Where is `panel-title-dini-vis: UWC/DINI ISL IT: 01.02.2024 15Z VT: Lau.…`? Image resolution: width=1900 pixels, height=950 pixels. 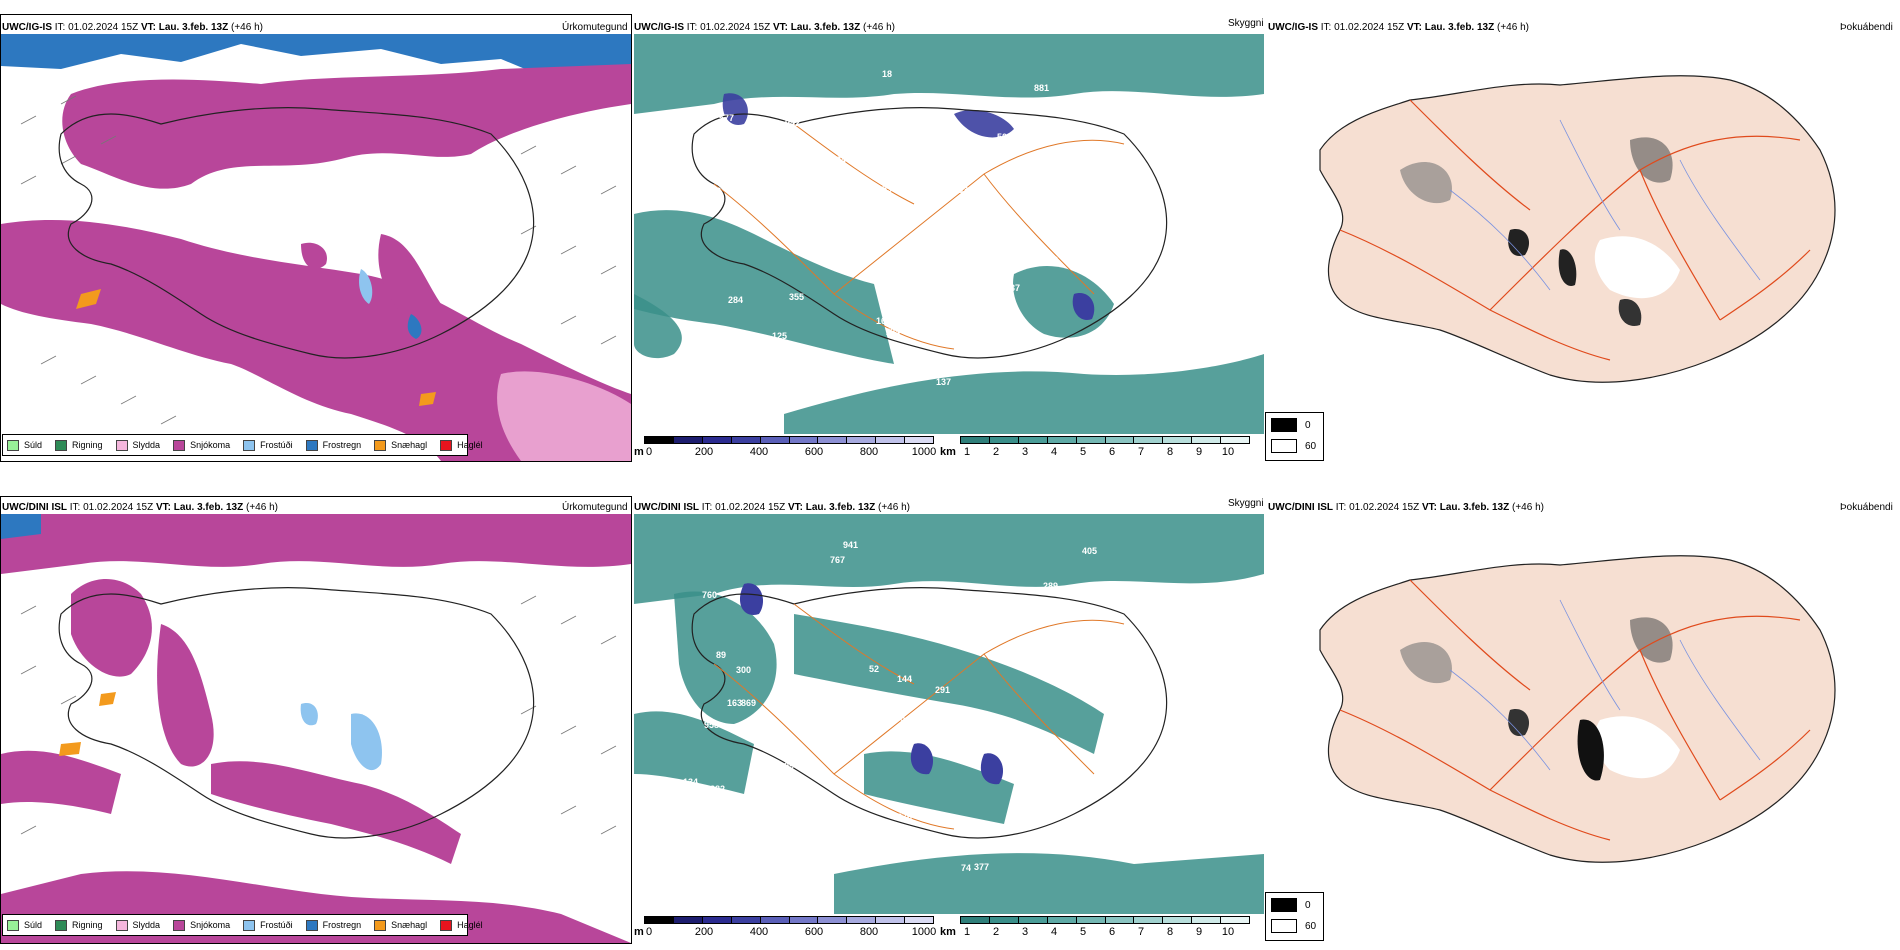
panel-title-dini-vis: UWC/DINI ISL IT: 01.02.2024 15Z VT: Lau.… is located at coordinates (772, 507).